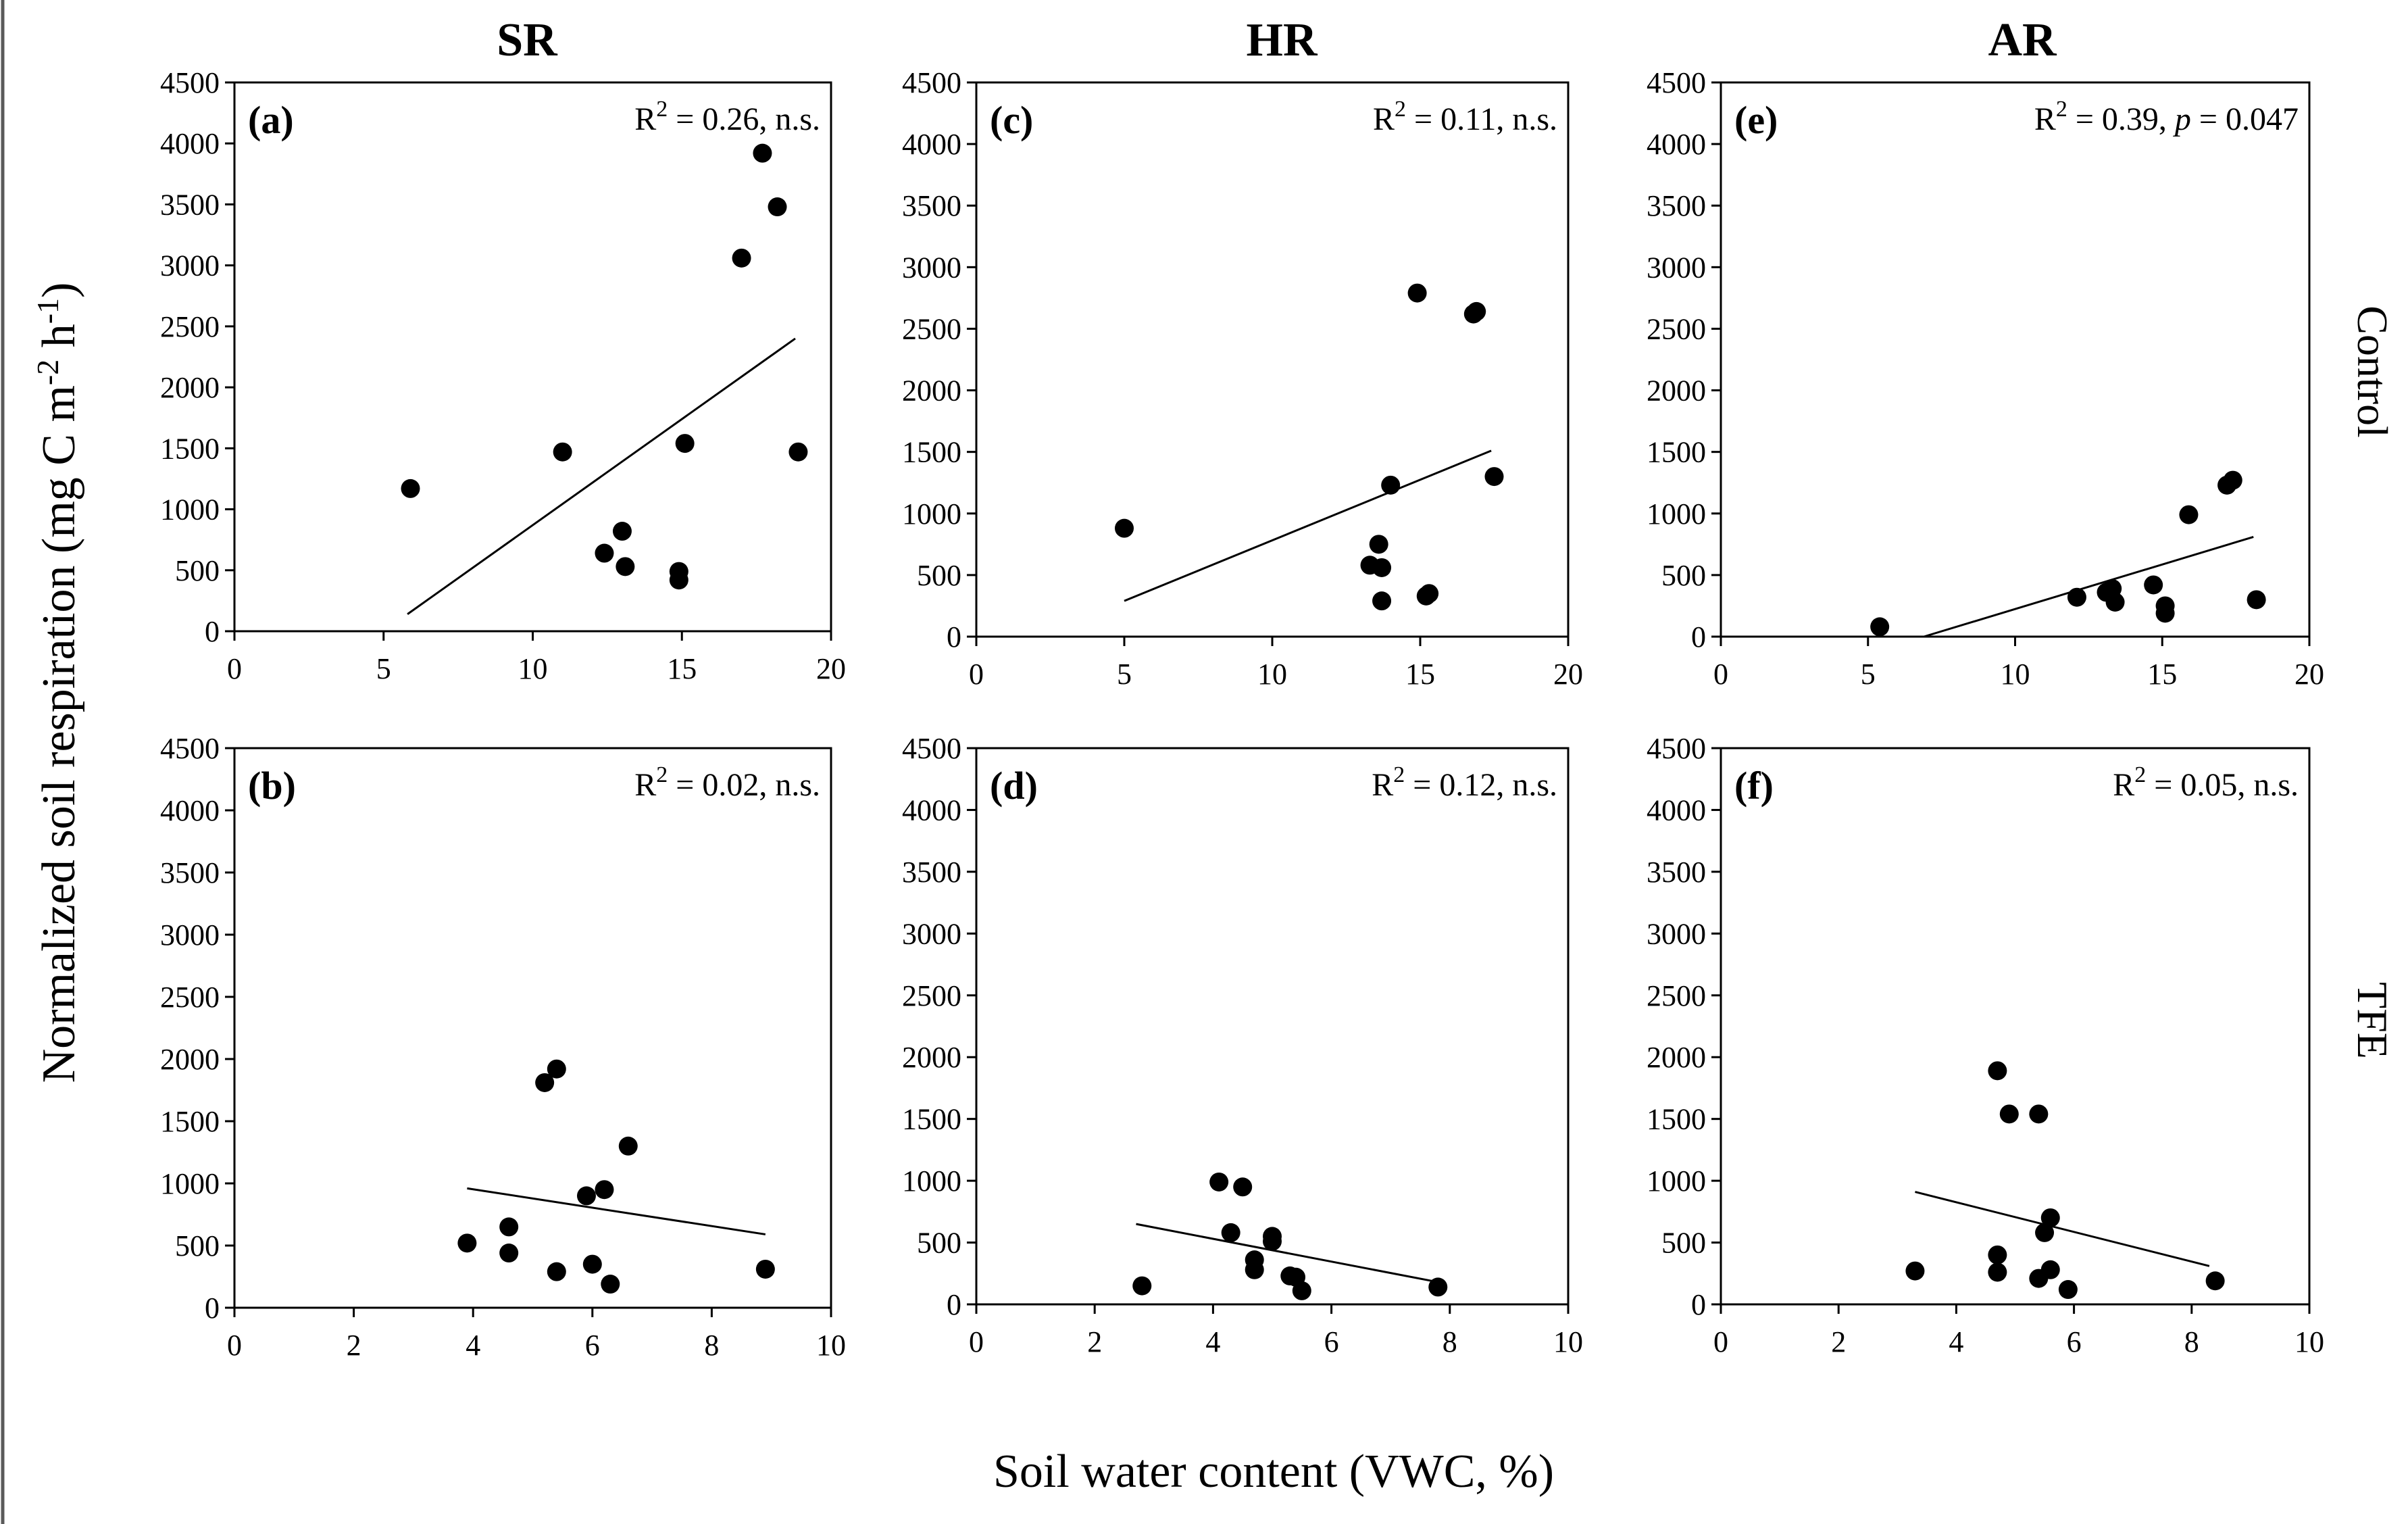  Describe the element at coordinates (1756, 120) in the screenshot. I see `panel-label: (e)` at that location.